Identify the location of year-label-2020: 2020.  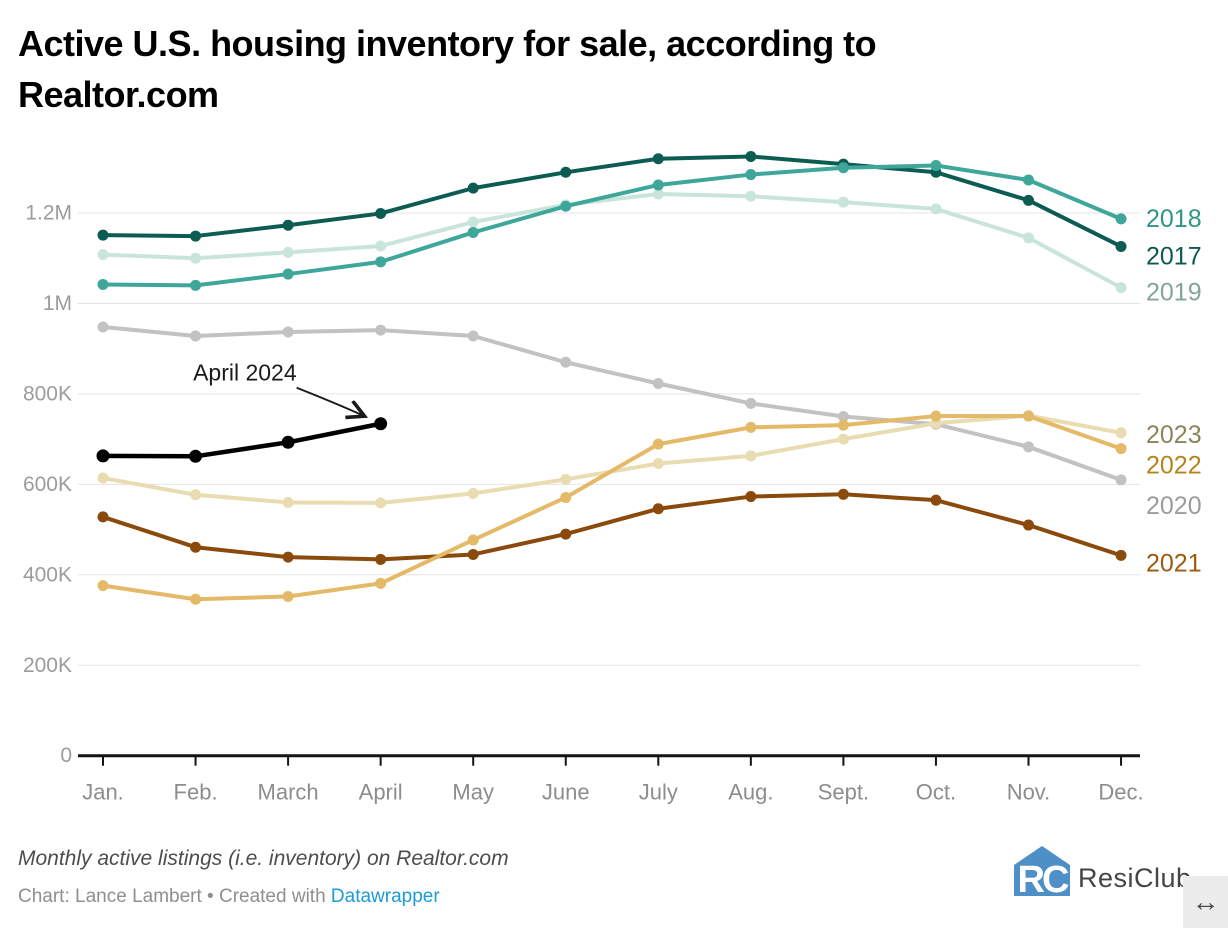
(1174, 506).